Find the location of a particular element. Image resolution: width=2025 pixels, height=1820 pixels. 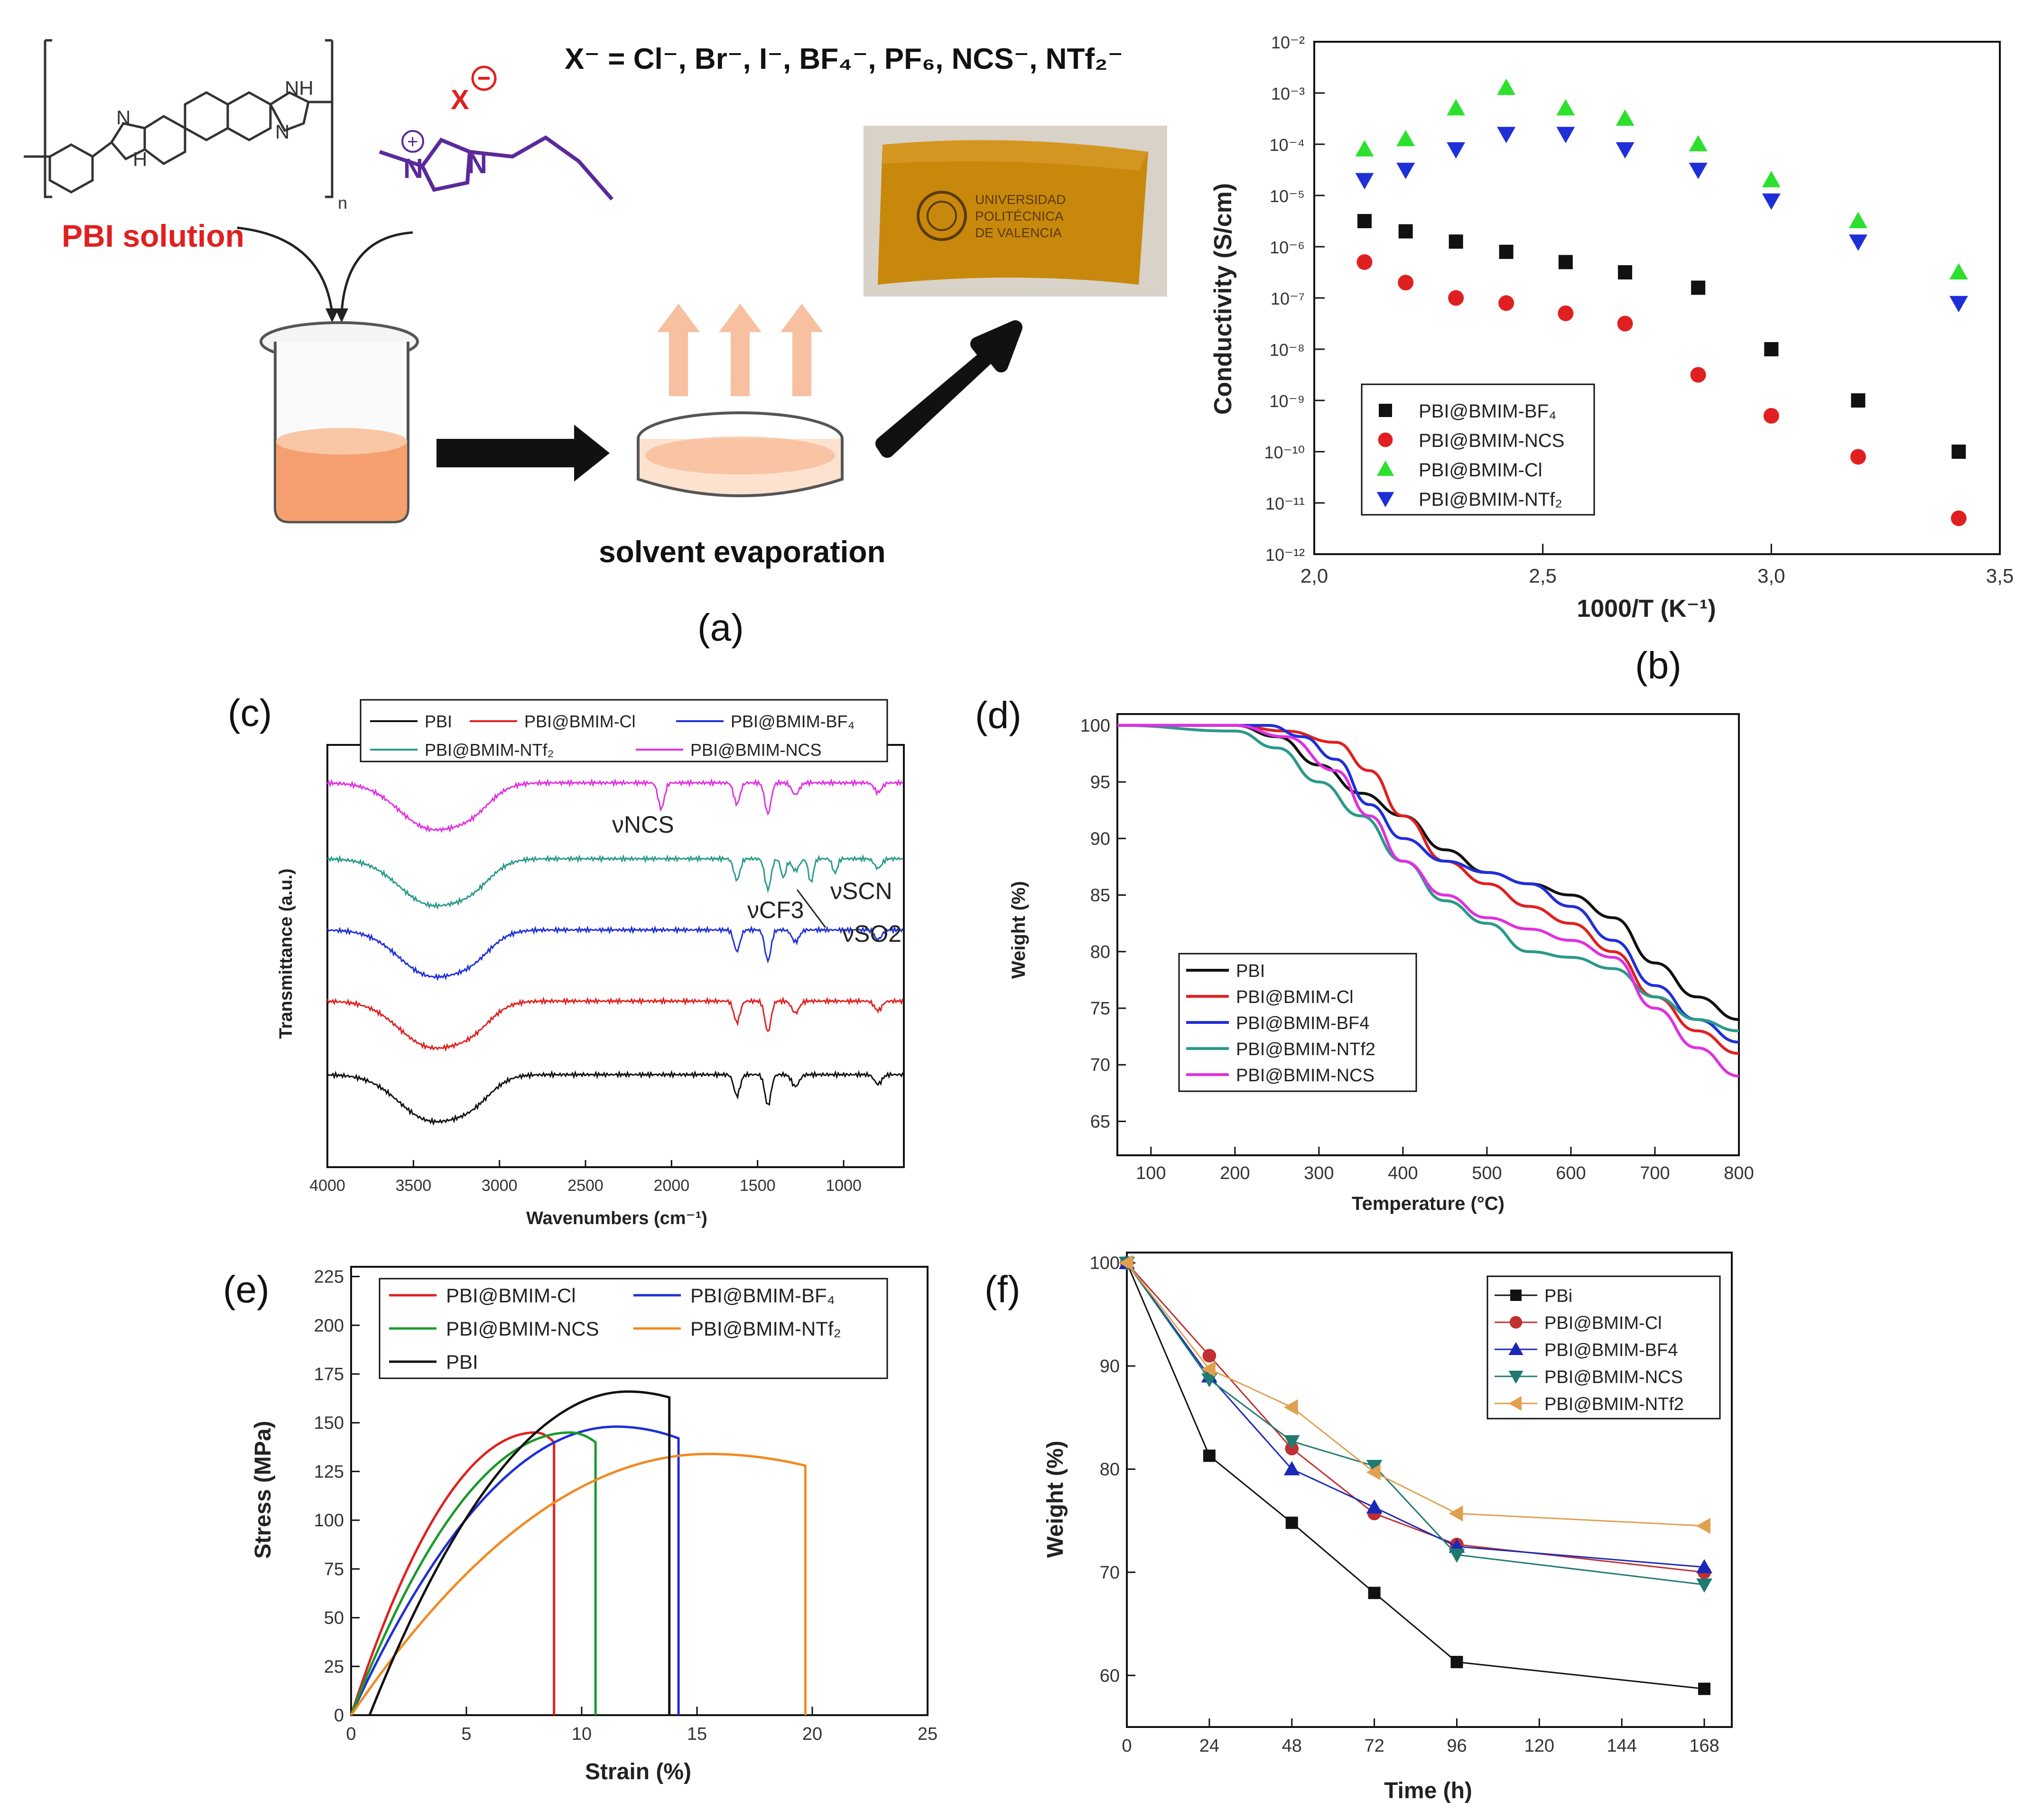

d-x-axis-label: Temperature (°C) is located at coordinates (1428, 1203).